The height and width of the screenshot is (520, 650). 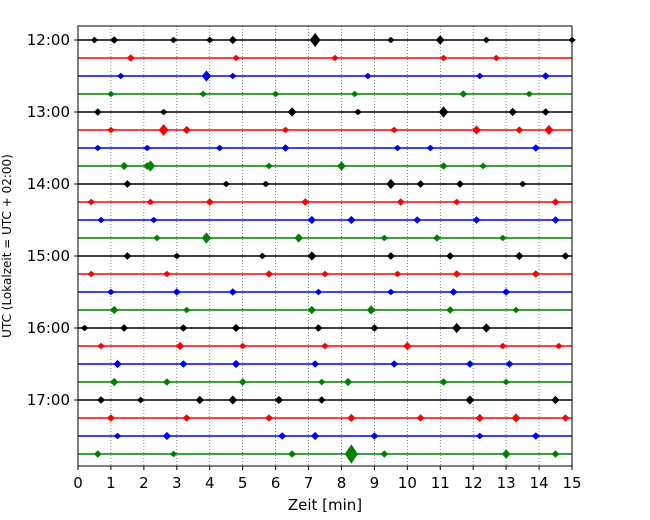 What do you see at coordinates (571, 483) in the screenshot?
I see `x-tick-label: 15` at bounding box center [571, 483].